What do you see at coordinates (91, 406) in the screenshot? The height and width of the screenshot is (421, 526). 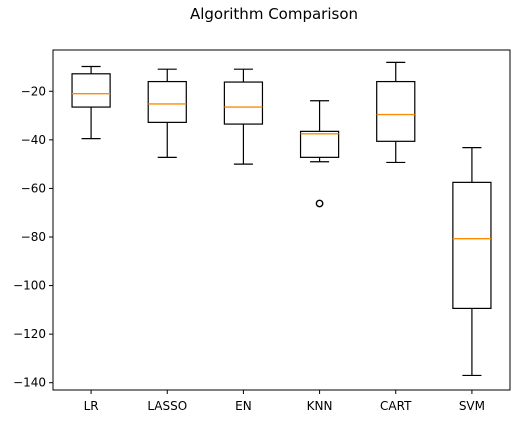 I see `x-tick-label-lr: LR` at bounding box center [91, 406].